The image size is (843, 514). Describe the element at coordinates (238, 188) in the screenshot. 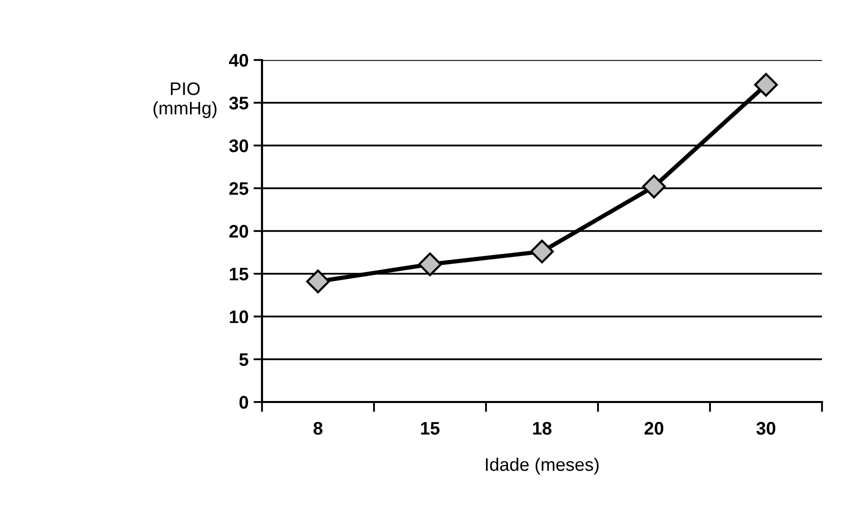

I see `y-tick-label: 25` at that location.